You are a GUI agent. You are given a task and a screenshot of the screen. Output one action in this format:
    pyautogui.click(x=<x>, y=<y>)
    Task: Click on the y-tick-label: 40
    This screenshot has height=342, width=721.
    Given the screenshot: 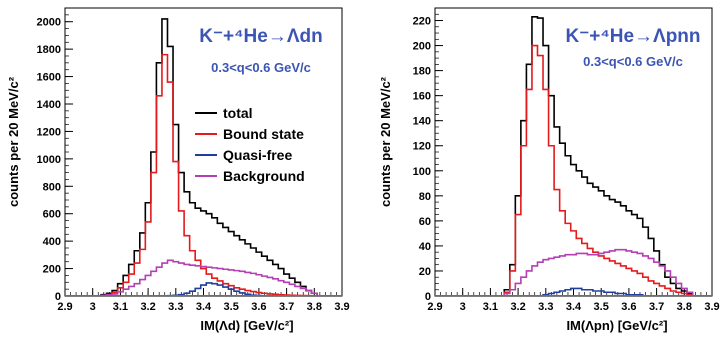 What is the action you would take?
    pyautogui.click(x=425, y=247)
    